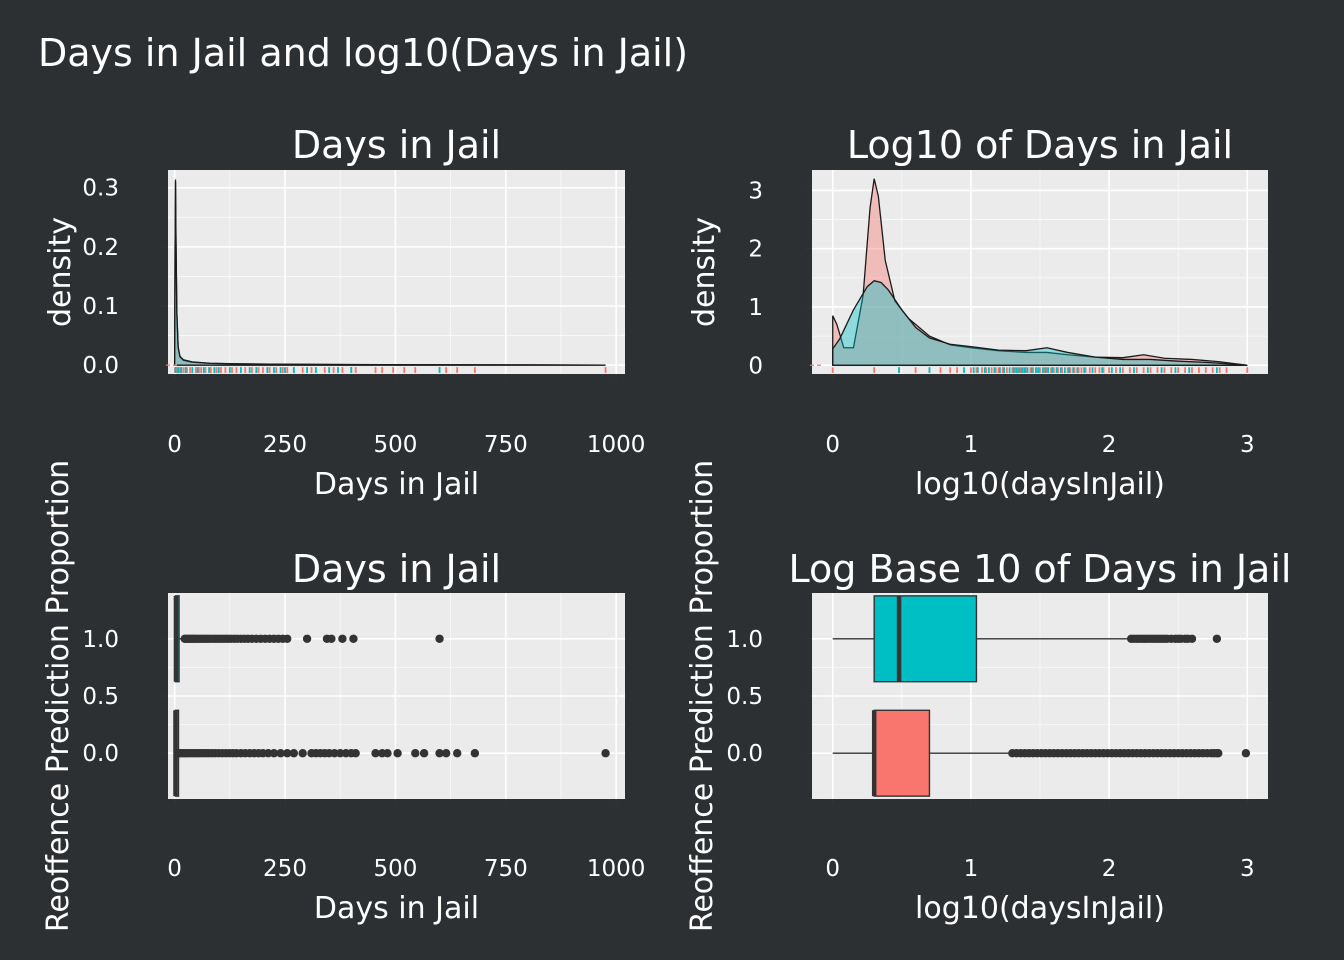  What do you see at coordinates (100, 307) in the screenshot?
I see `y-tick-label: 0.1` at bounding box center [100, 307].